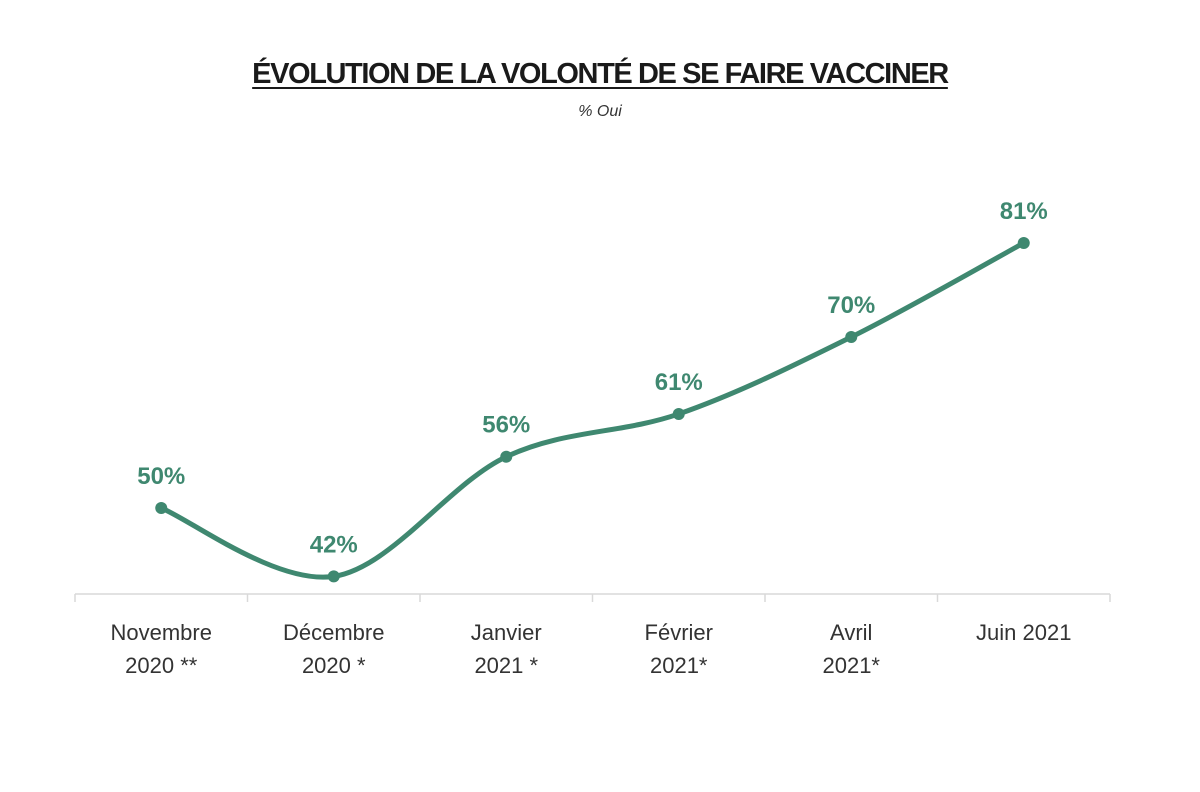 The height and width of the screenshot is (792, 1200). I want to click on data-label-1: 50%, so click(161, 476).